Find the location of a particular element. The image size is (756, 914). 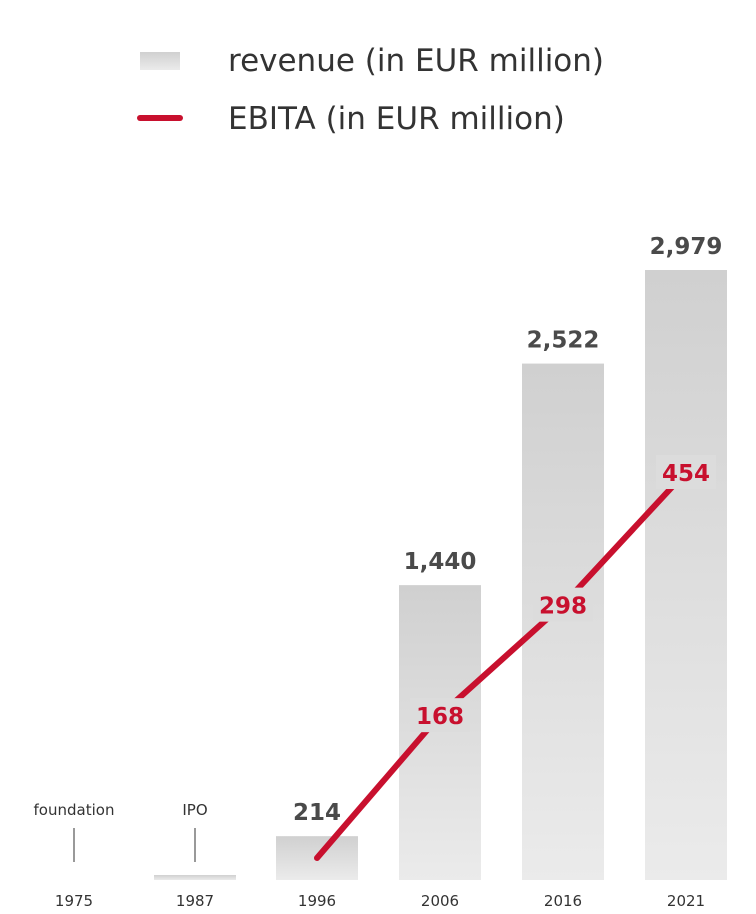

legend-revenue-swatch is located at coordinates (160, 61).